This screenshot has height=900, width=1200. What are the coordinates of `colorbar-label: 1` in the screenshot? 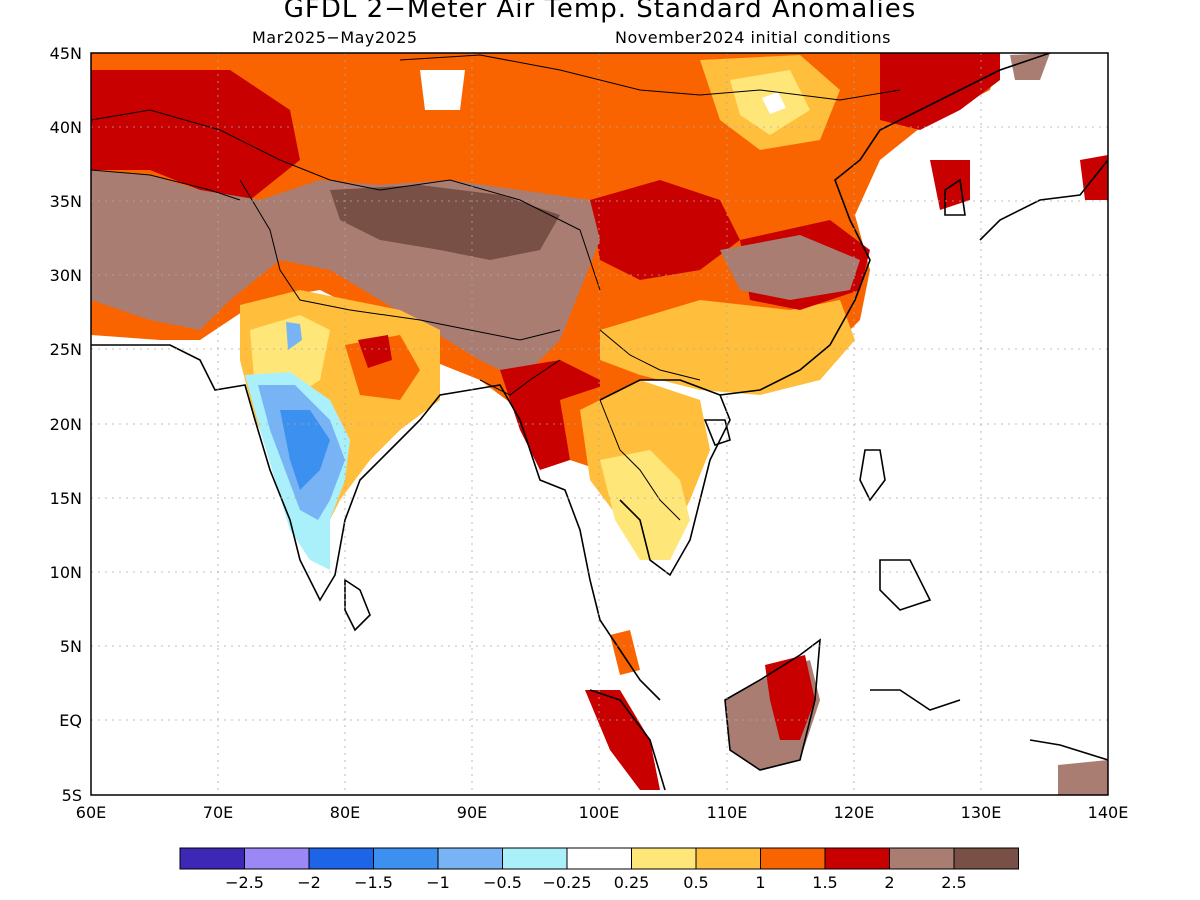 It's located at (760, 882).